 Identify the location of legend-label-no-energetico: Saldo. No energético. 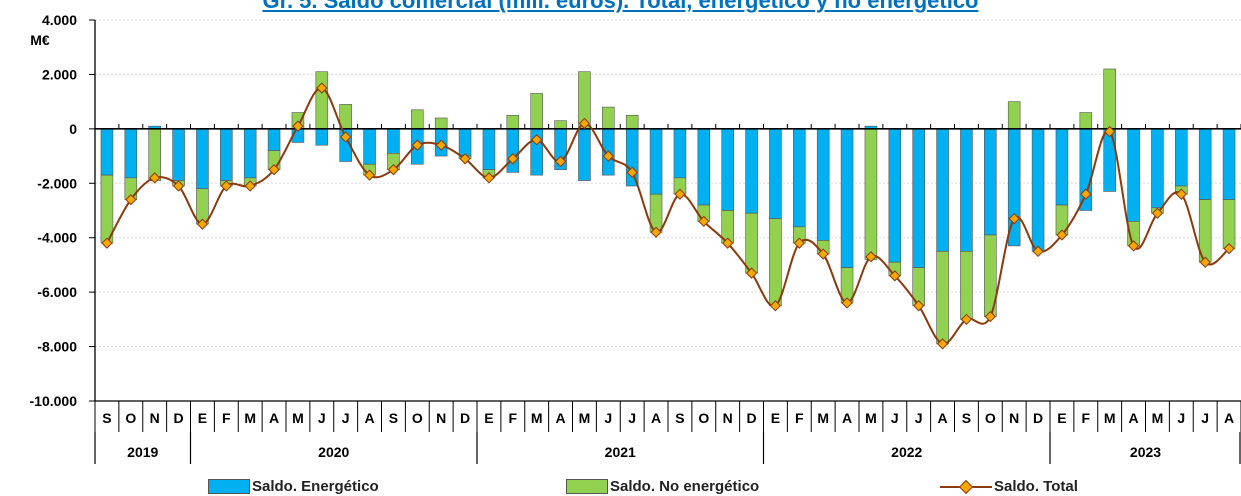
(685, 486).